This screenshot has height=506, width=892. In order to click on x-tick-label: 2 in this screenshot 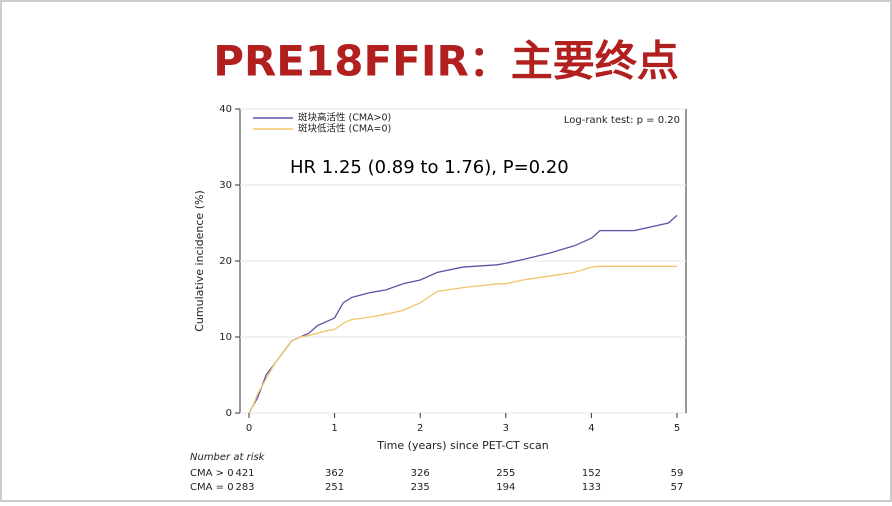, I will do `click(420, 428)`.